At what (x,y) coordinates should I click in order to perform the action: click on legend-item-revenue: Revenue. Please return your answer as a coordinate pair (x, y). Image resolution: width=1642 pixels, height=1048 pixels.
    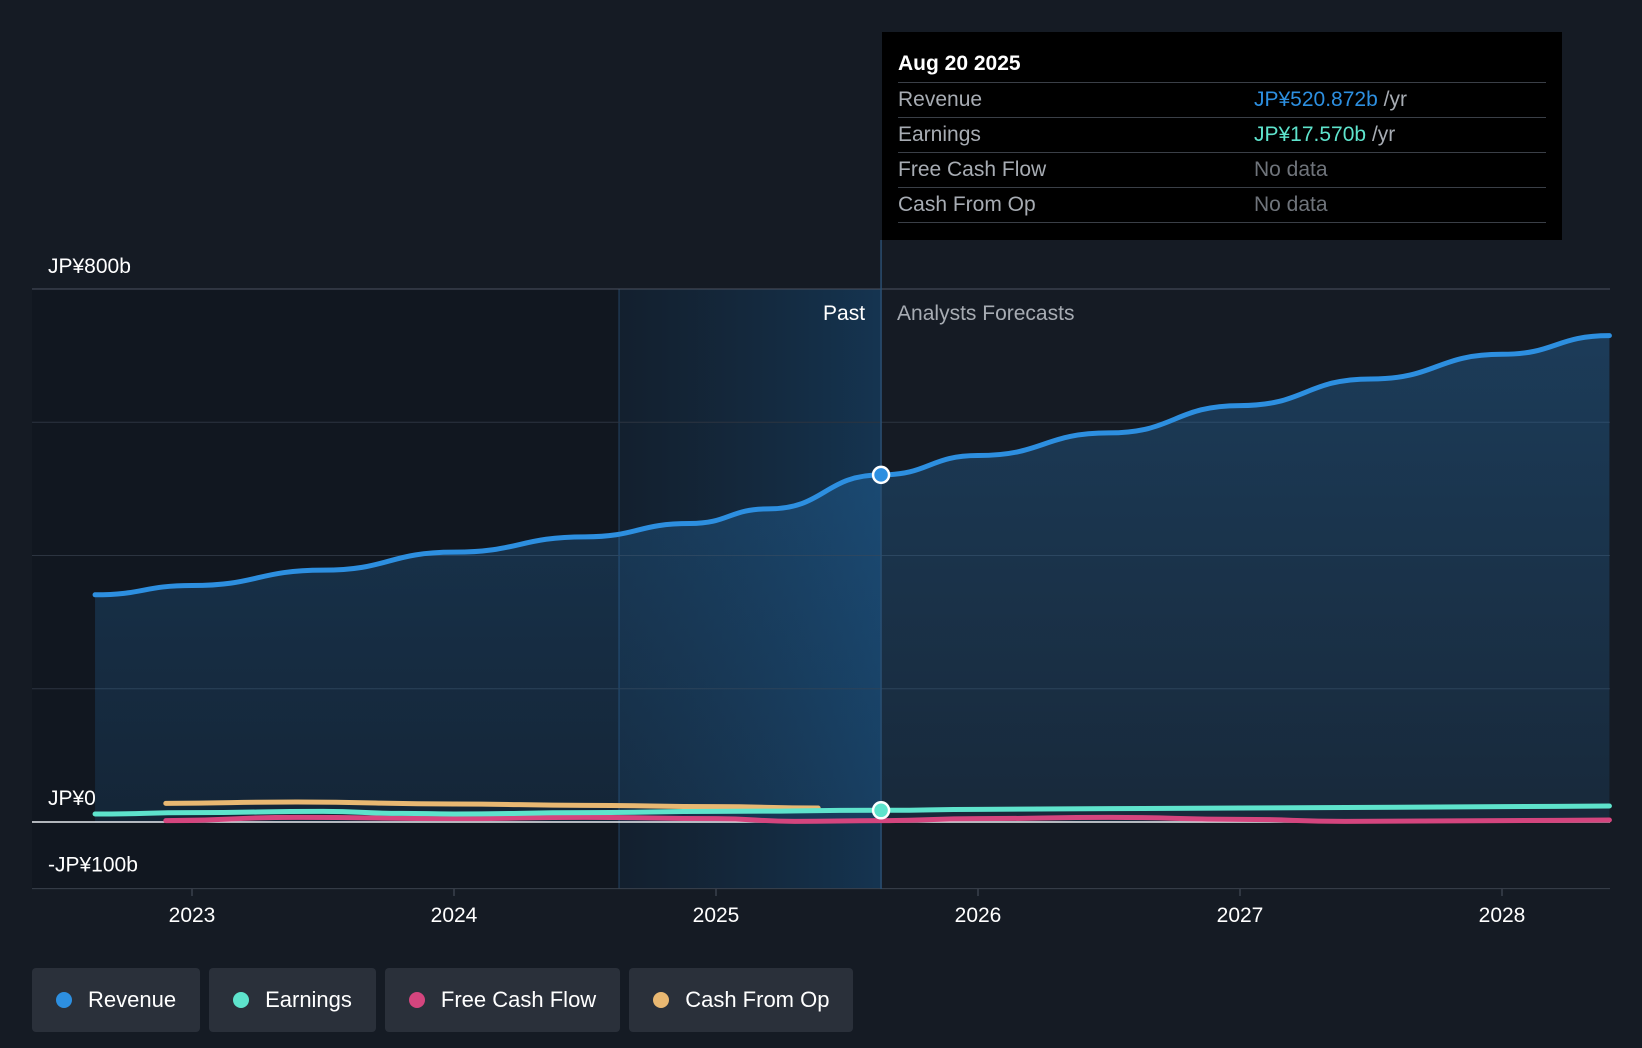
    Looking at the image, I should click on (116, 1000).